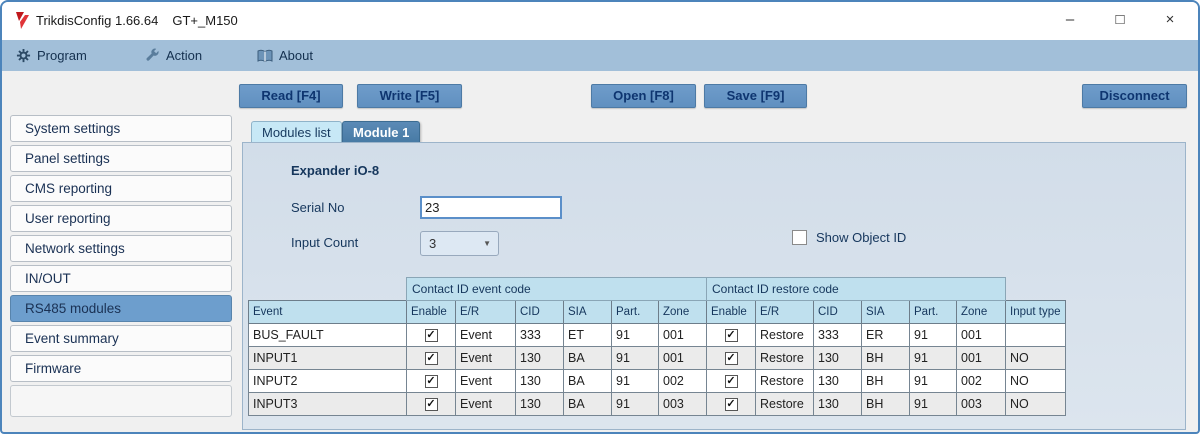  I want to click on sidebar-item-firmware: Firmware, so click(121, 368).